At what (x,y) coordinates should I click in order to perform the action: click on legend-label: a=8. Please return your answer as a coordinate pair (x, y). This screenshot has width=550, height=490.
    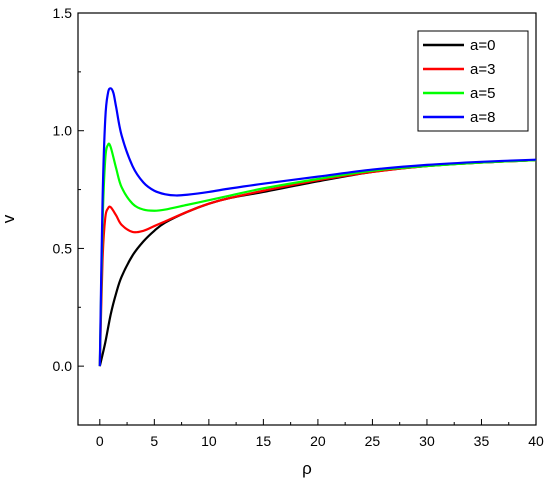
    Looking at the image, I should click on (482, 117).